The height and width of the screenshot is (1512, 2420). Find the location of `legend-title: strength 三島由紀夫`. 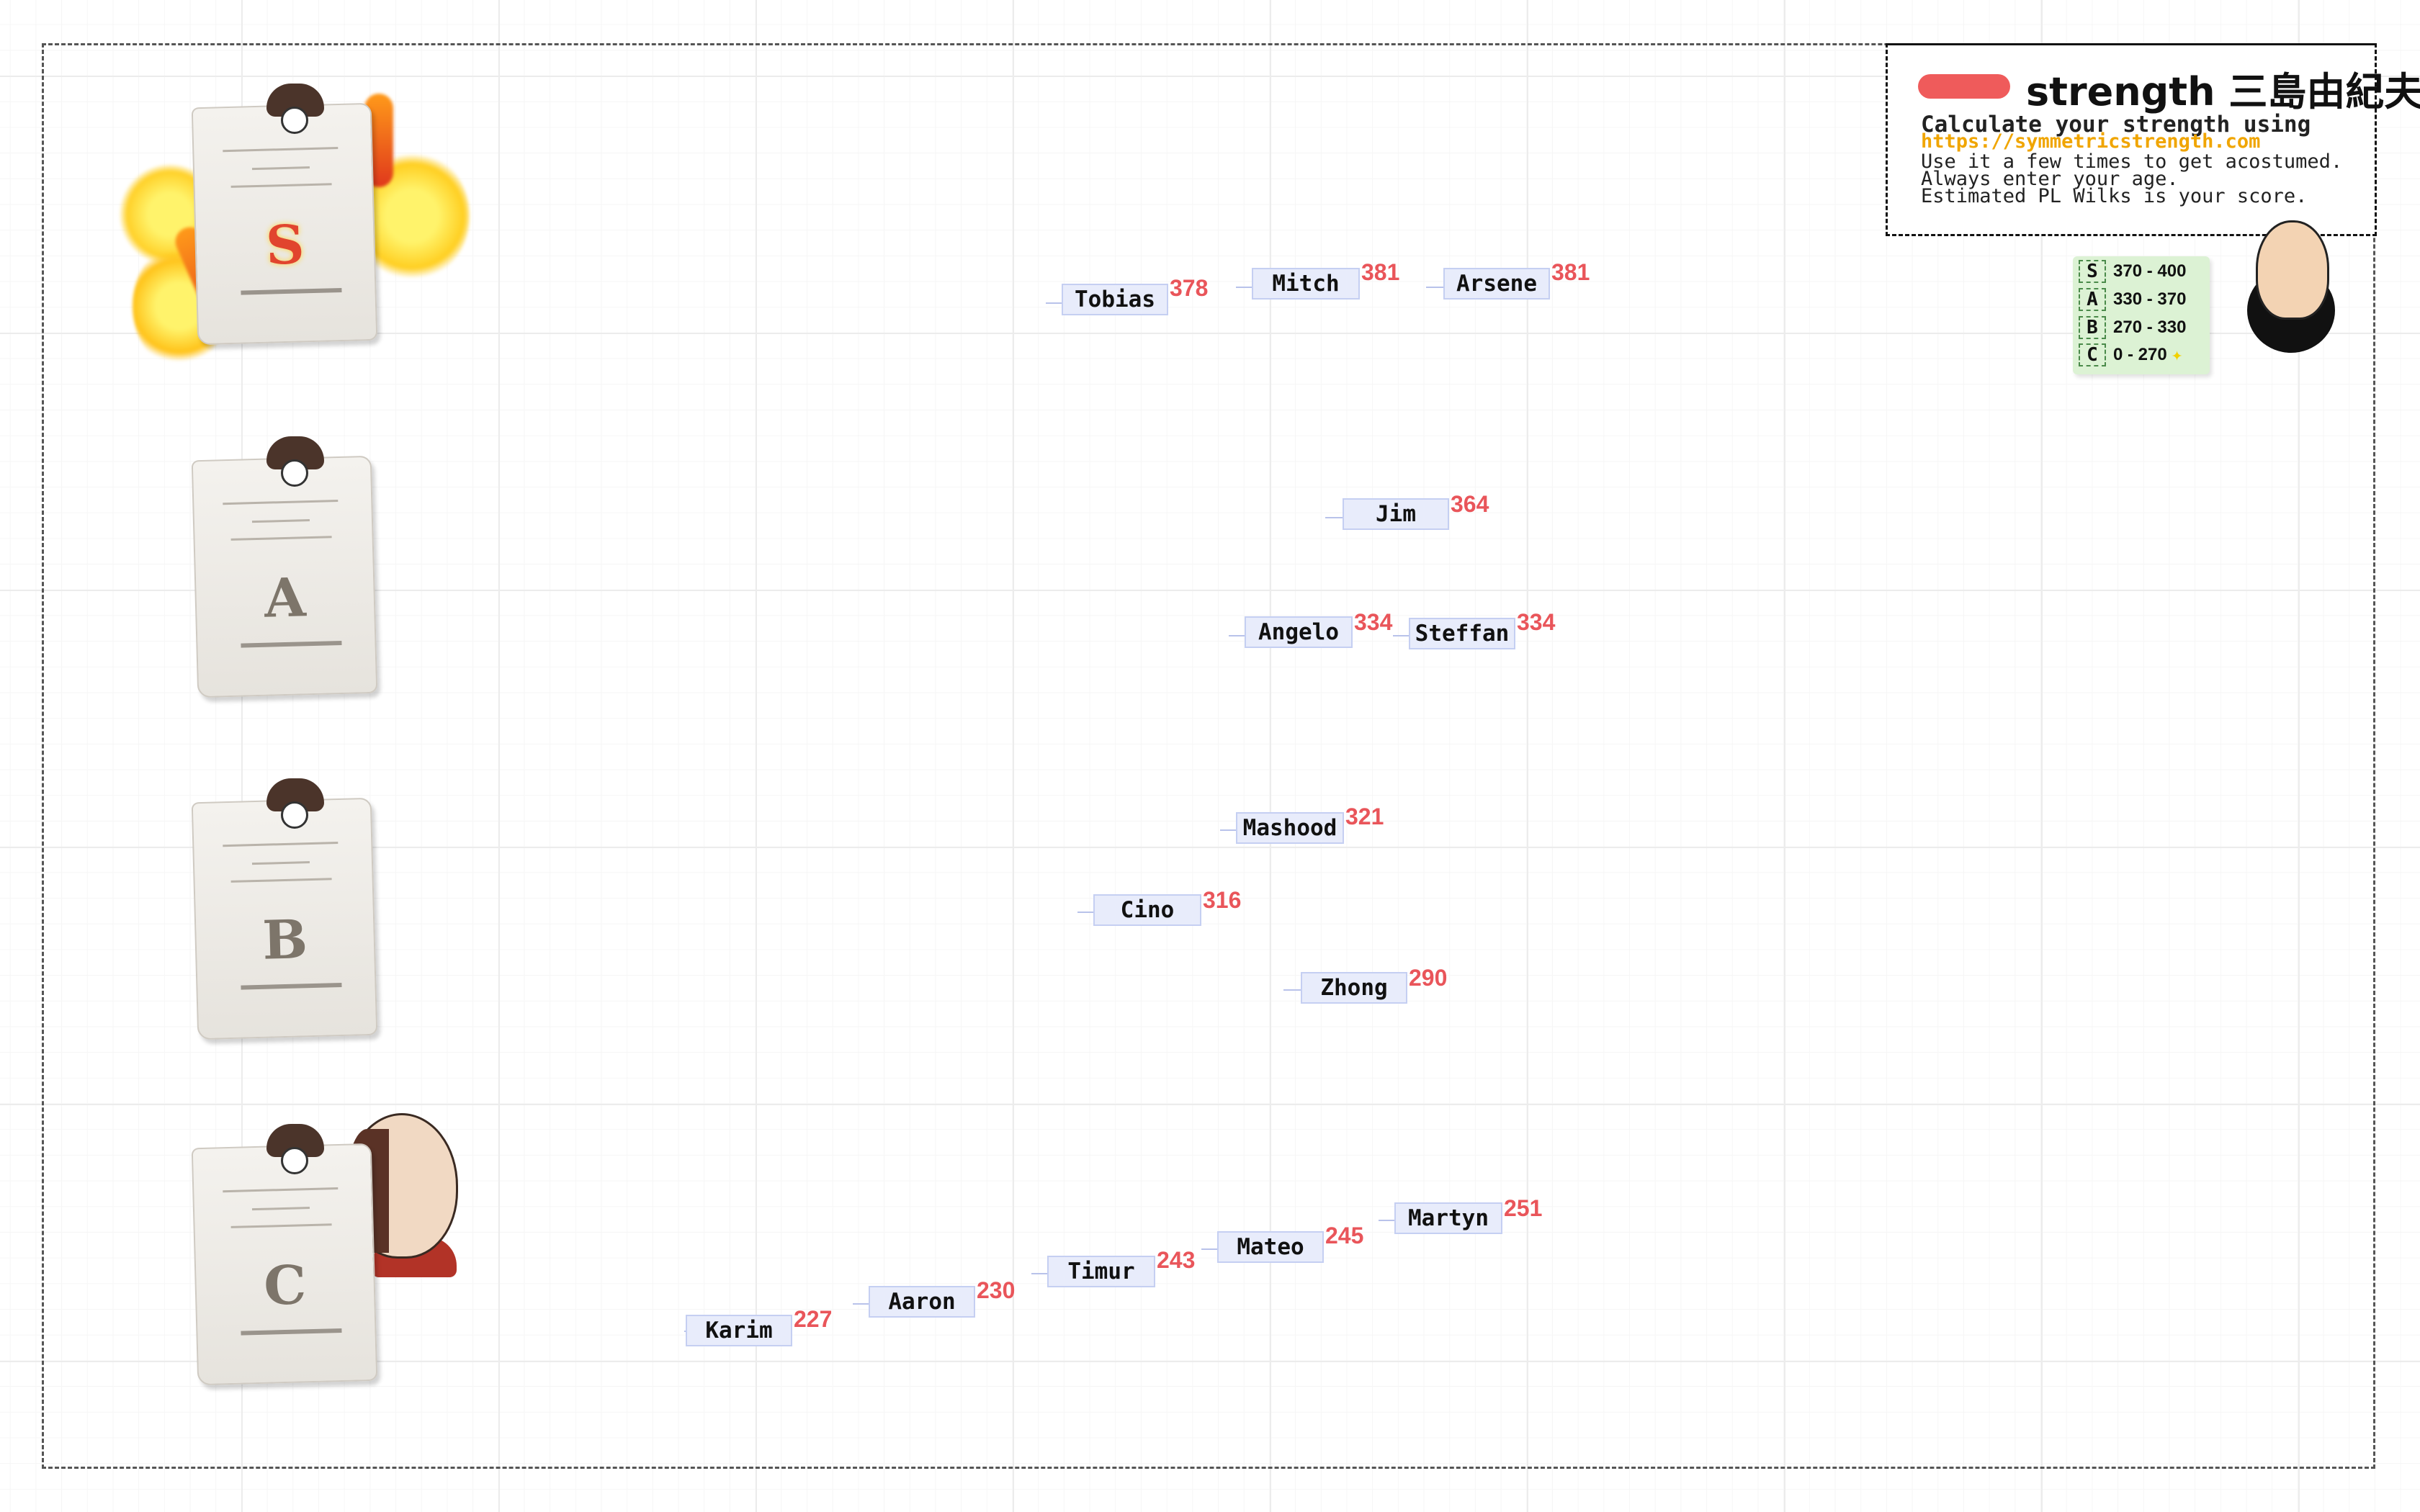

legend-title: strength 三島由紀夫 is located at coordinates (2223, 91).